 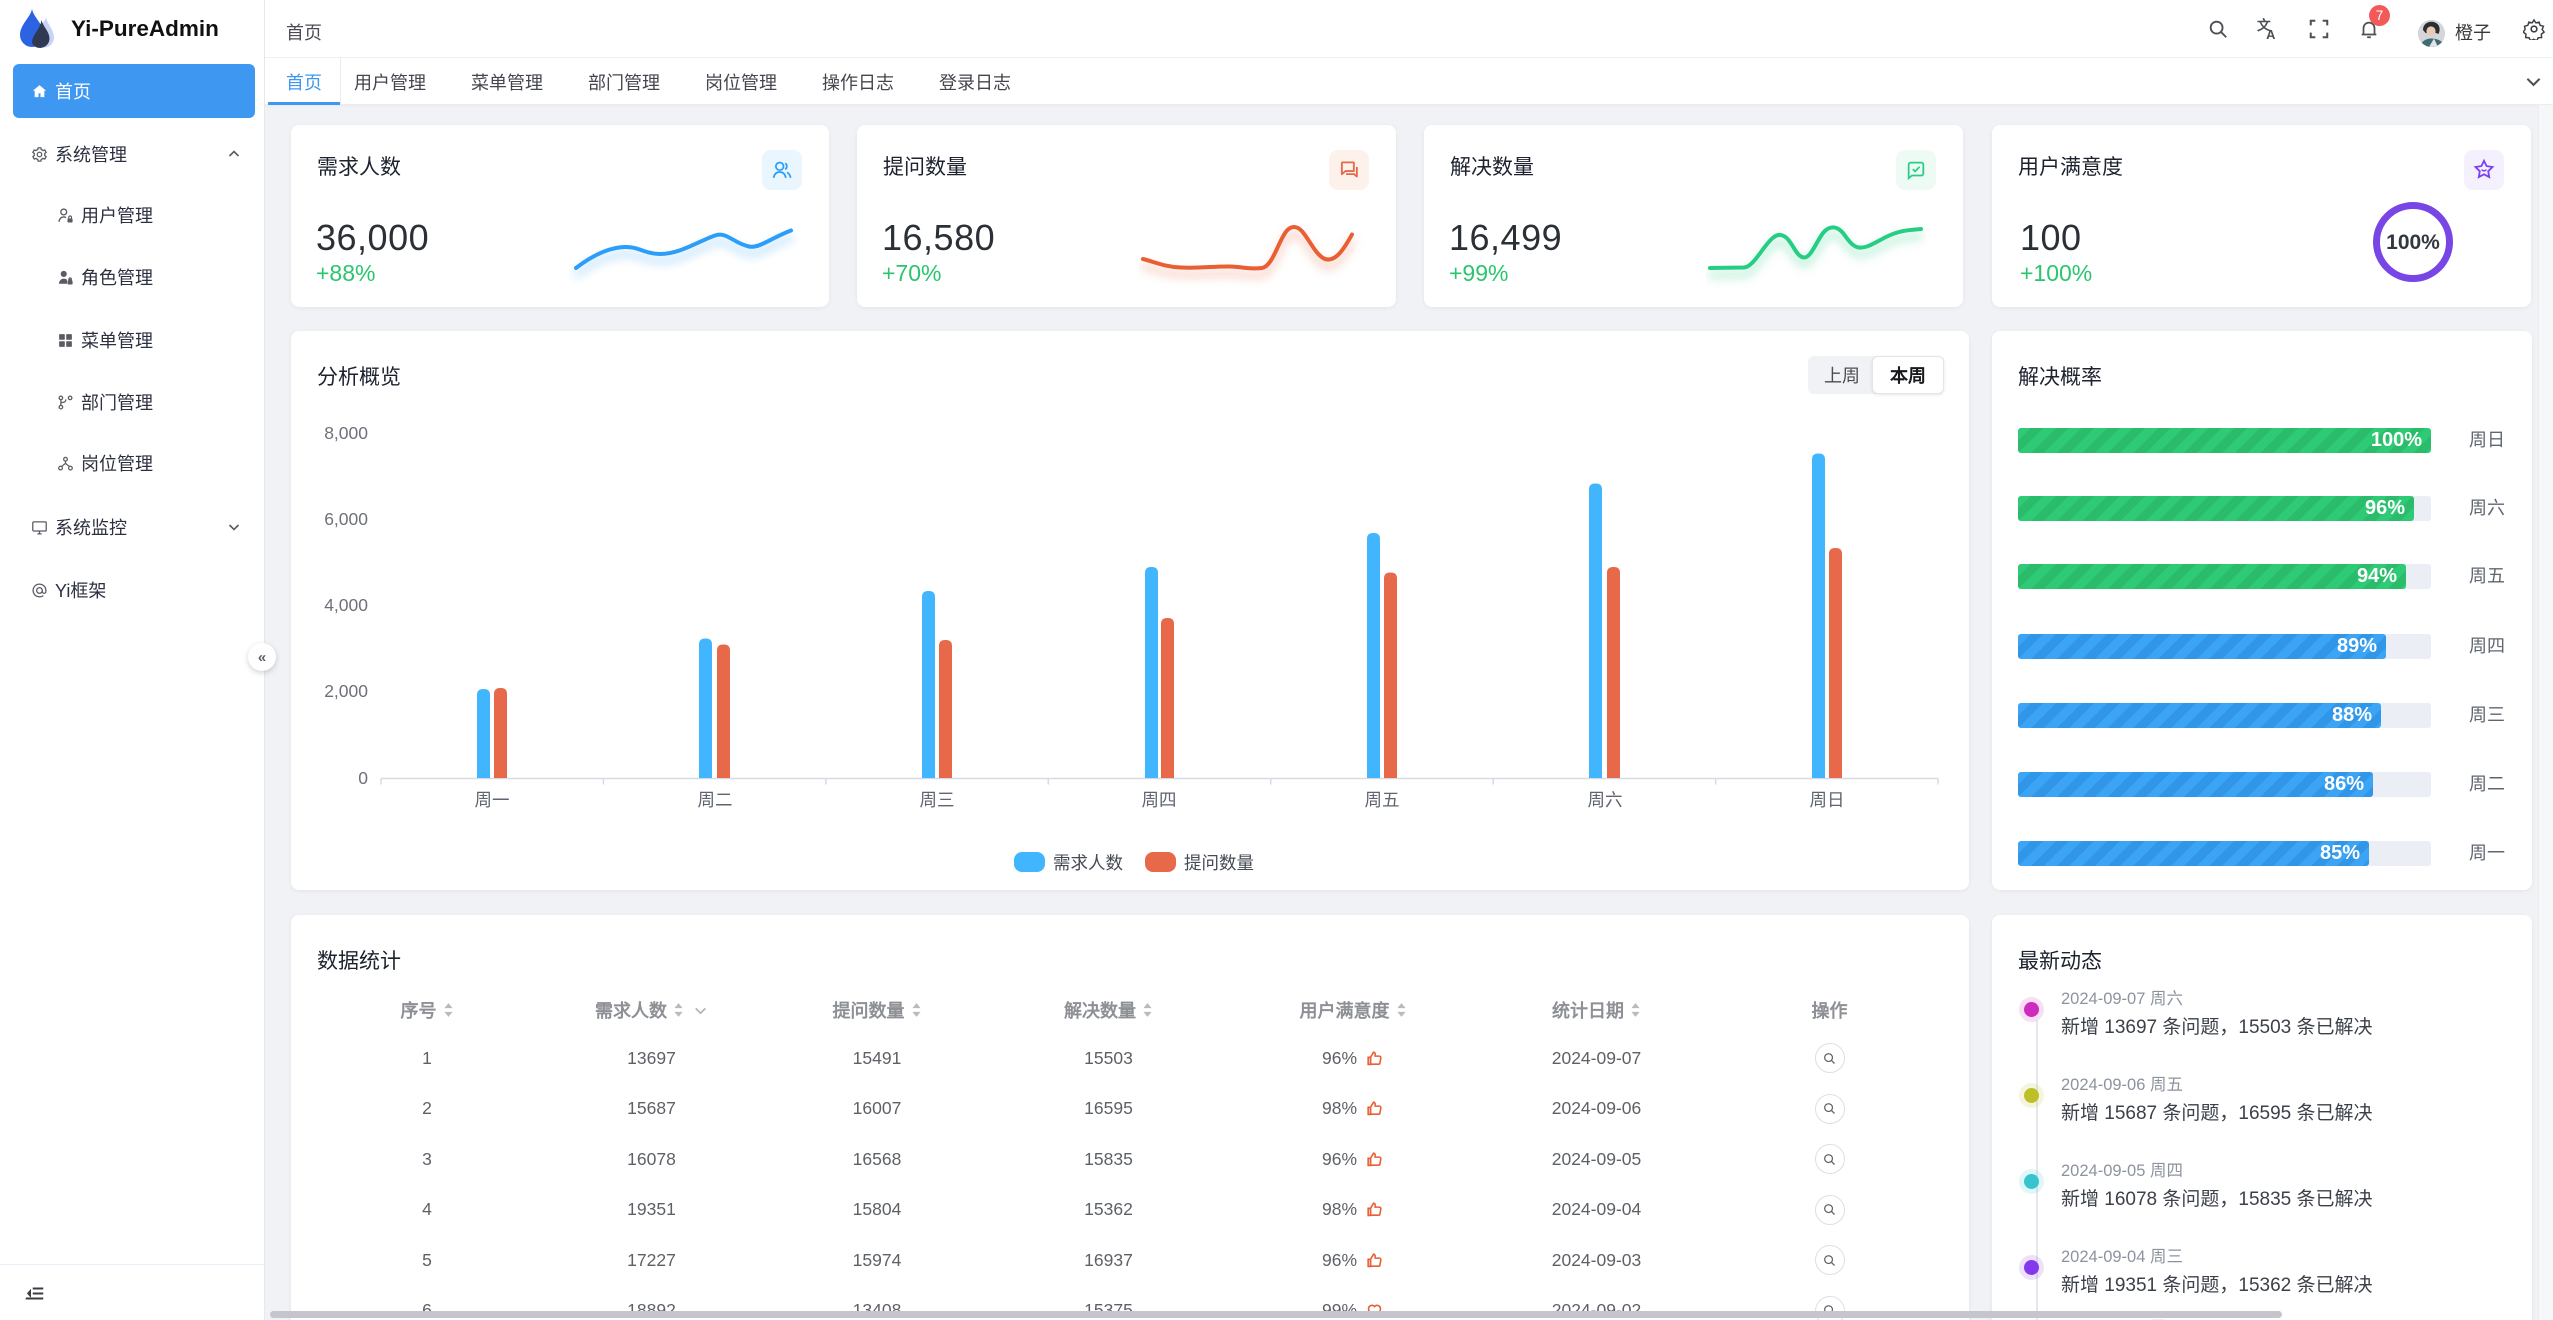 What do you see at coordinates (492, 800) in the screenshot?
I see `svg-text: 周一` at bounding box center [492, 800].